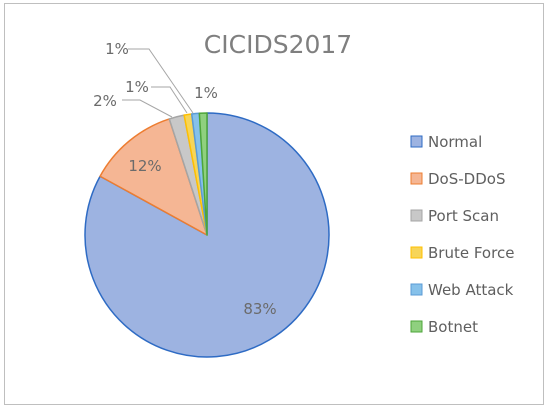 This screenshot has width=550, height=411. What do you see at coordinates (105, 101) in the screenshot?
I see `data-label-port-scan: 2%` at bounding box center [105, 101].